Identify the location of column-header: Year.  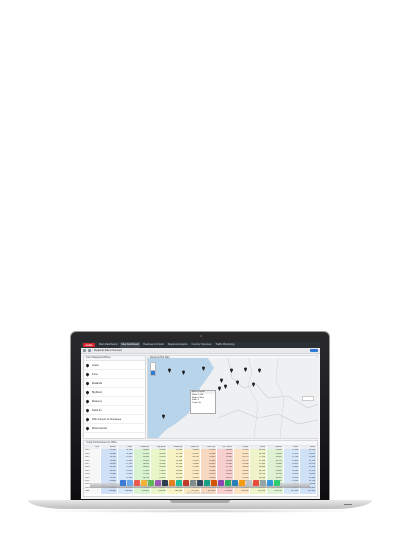
(93, 448).